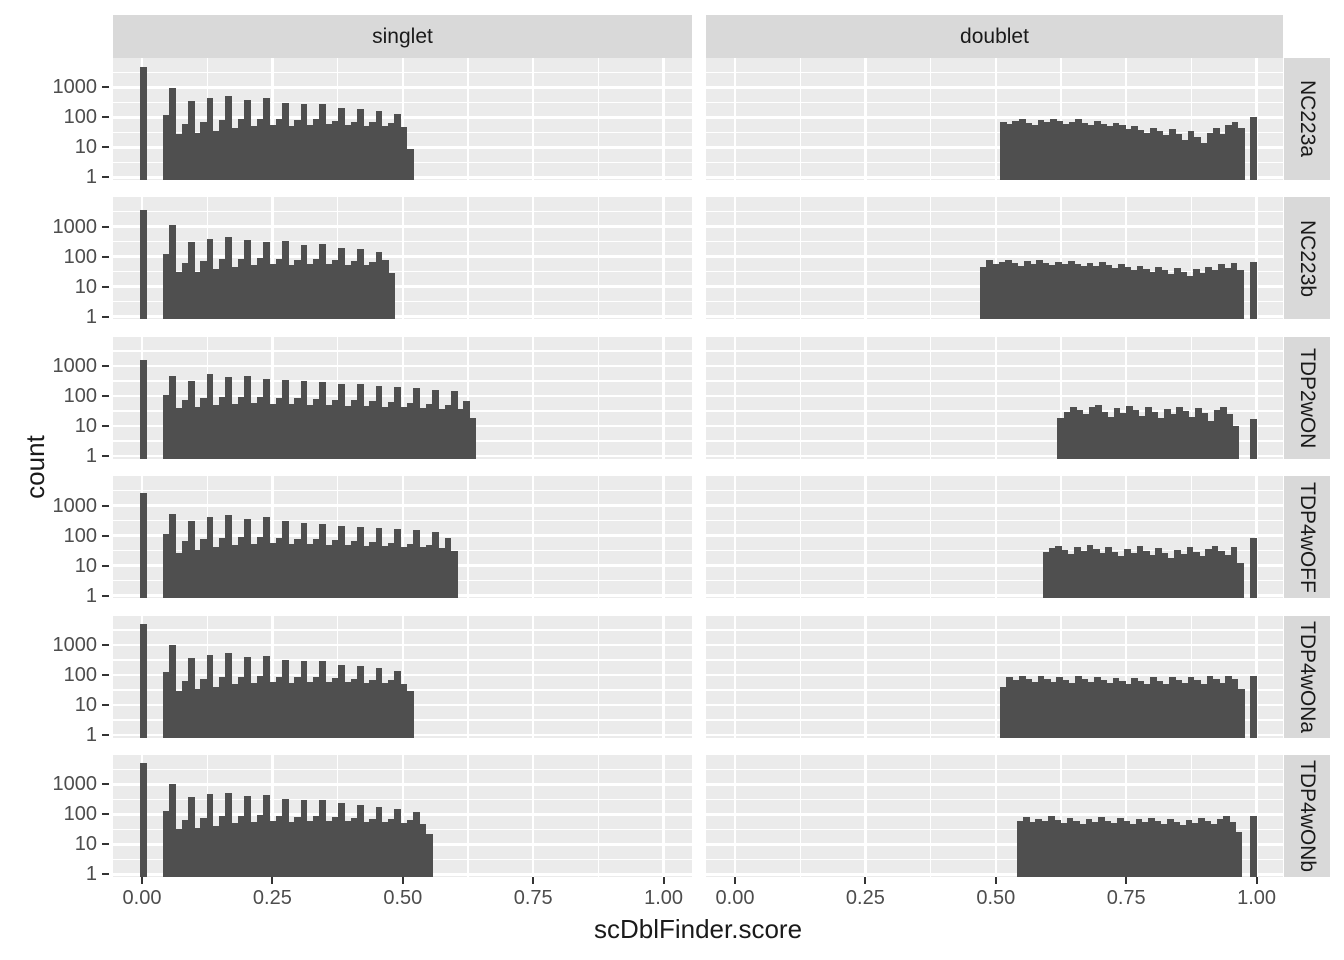 The height and width of the screenshot is (960, 1344). Describe the element at coordinates (85, 565) in the screenshot. I see `y-tick-label: 10` at that location.